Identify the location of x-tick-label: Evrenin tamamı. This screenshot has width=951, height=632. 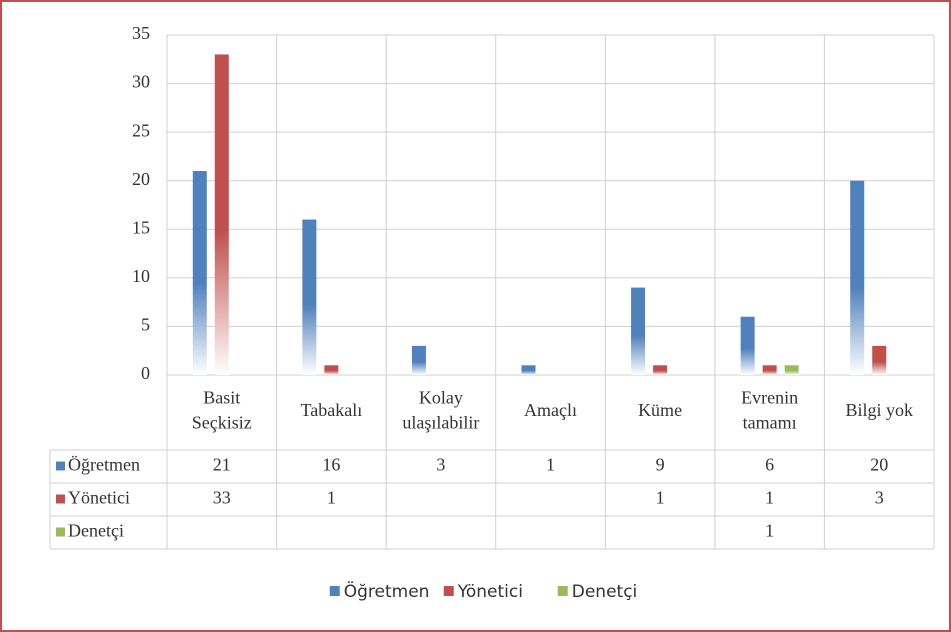
(769, 410).